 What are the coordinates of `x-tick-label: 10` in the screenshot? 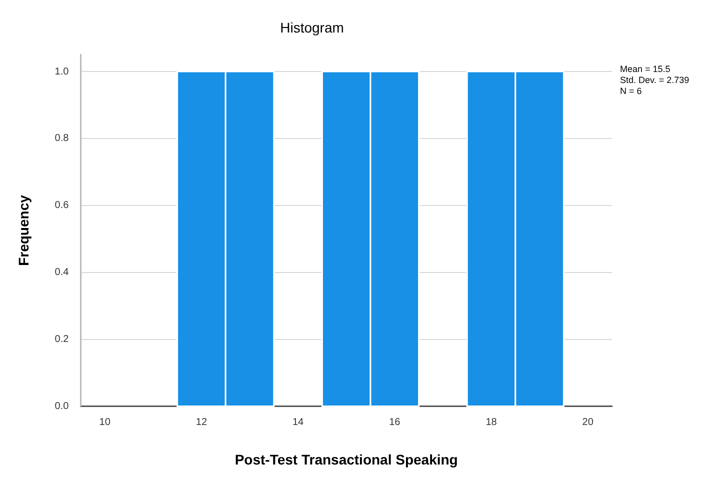 It's located at (105, 422).